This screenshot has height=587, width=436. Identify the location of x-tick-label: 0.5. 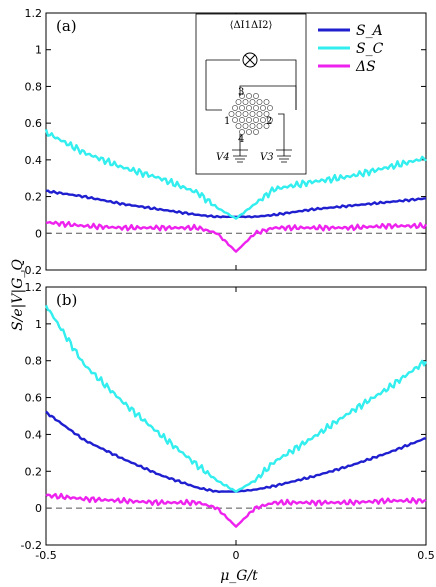
(426, 555).